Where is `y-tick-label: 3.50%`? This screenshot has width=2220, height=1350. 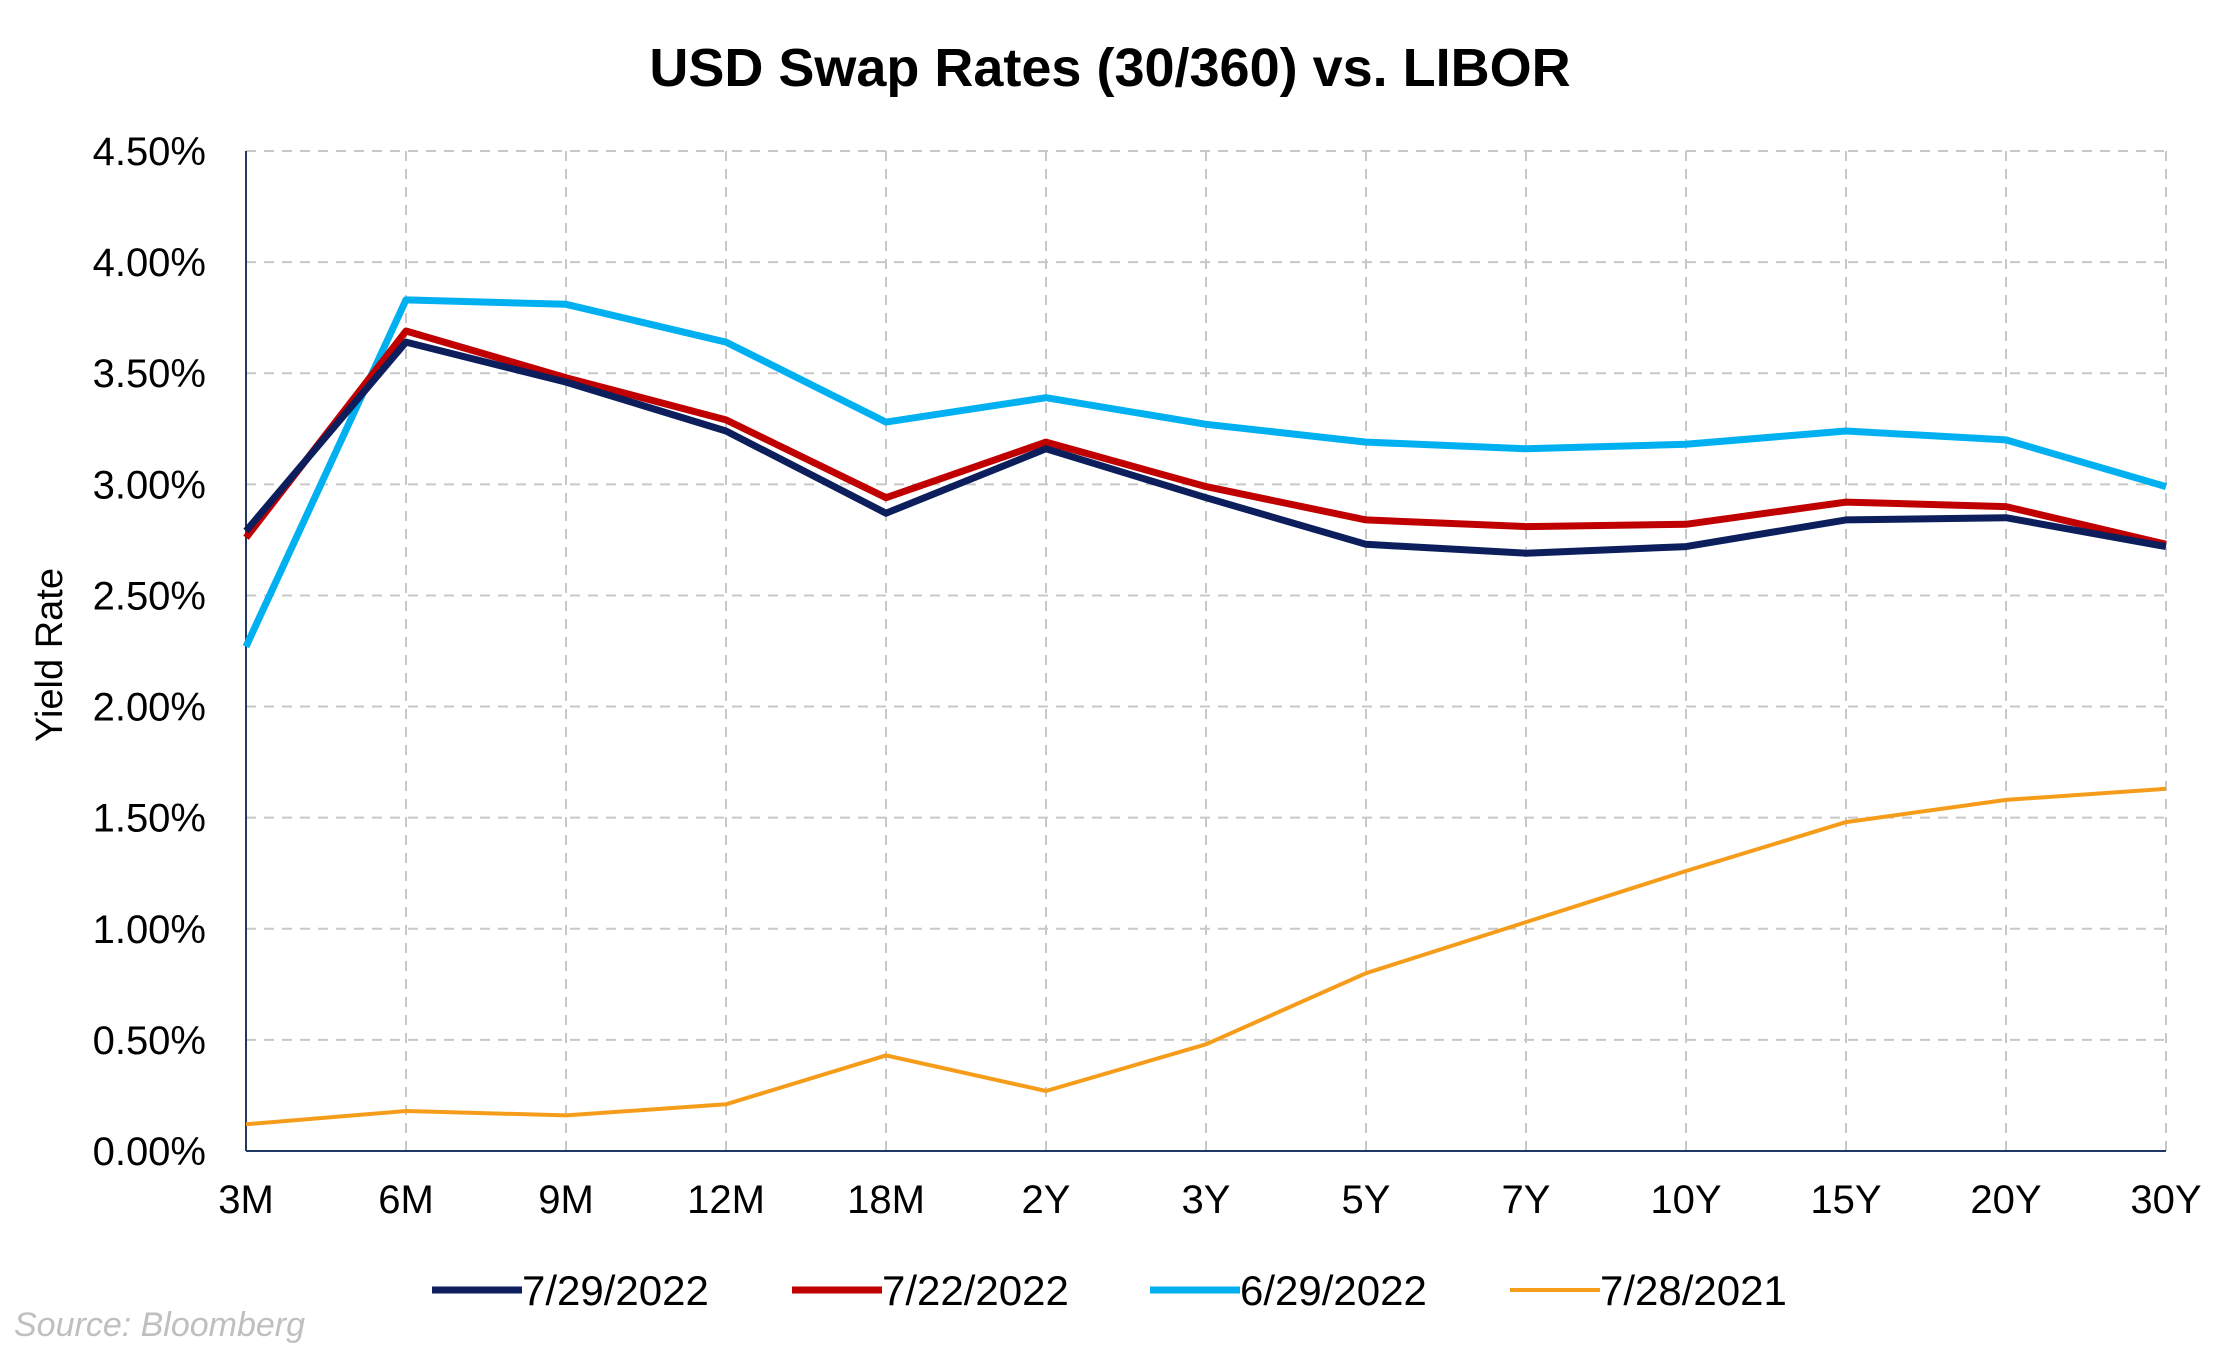 y-tick-label: 3.50% is located at coordinates (149, 374).